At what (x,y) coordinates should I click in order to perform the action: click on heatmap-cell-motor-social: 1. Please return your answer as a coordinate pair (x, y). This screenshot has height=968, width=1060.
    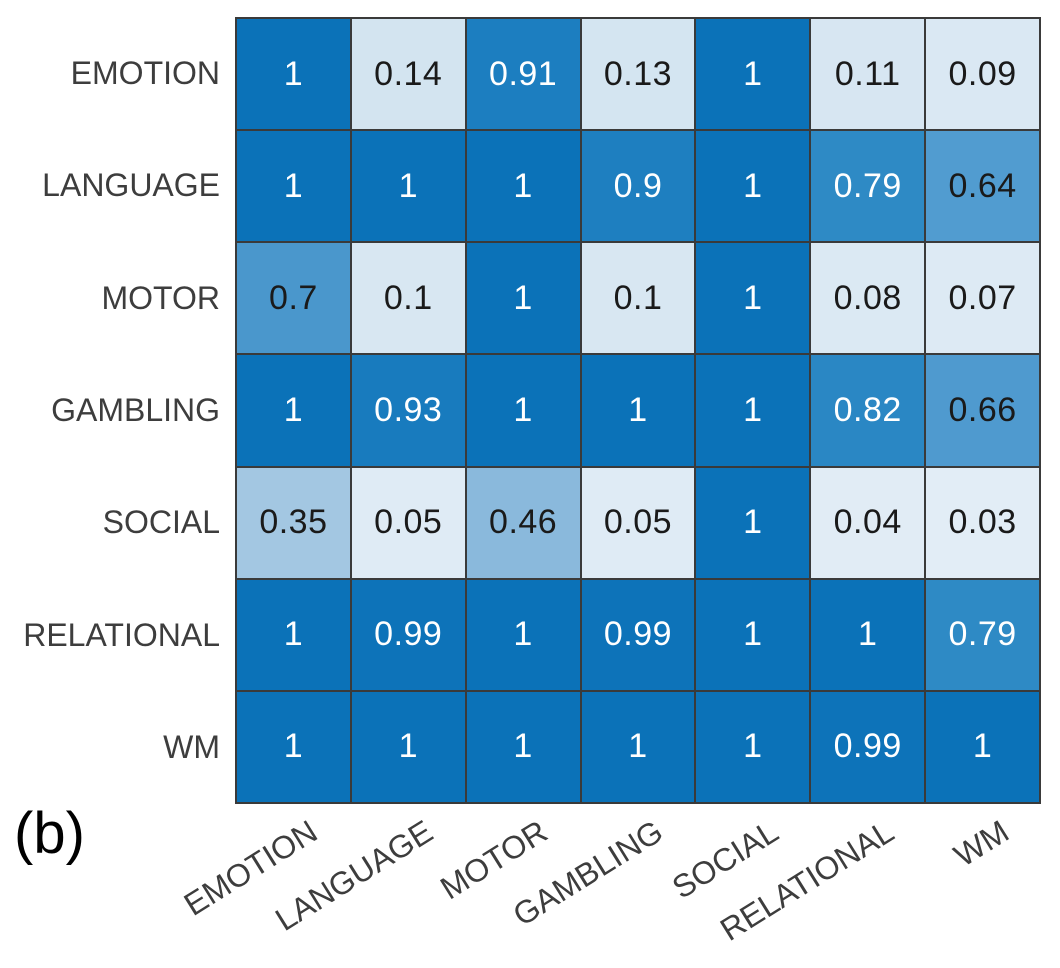
    Looking at the image, I should click on (753, 298).